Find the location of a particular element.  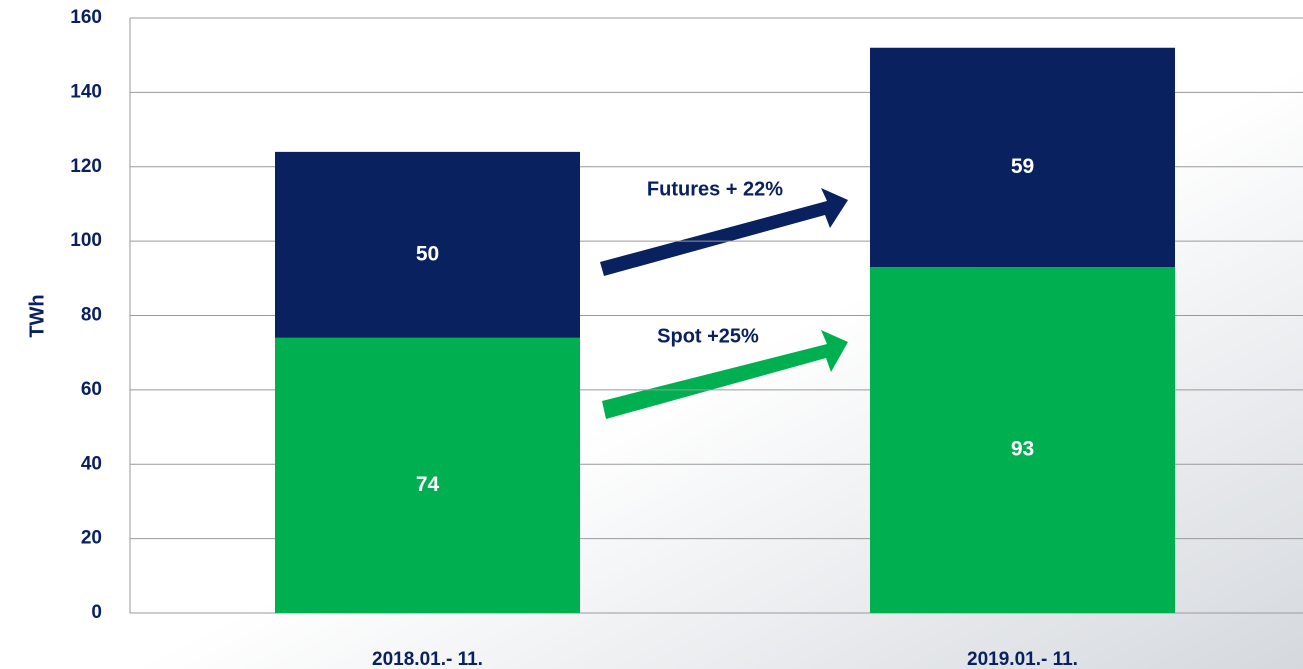

y-tick-label: 40 is located at coordinates (91, 463).